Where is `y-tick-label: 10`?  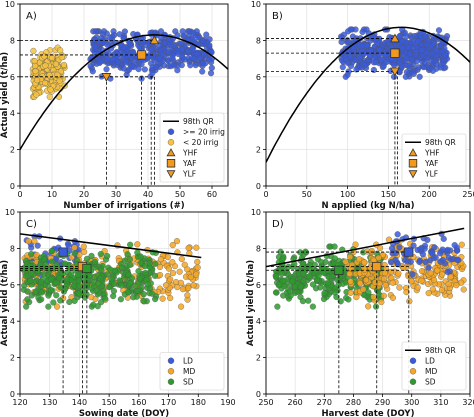 y-tick-label: 10 is located at coordinates (10, 4).